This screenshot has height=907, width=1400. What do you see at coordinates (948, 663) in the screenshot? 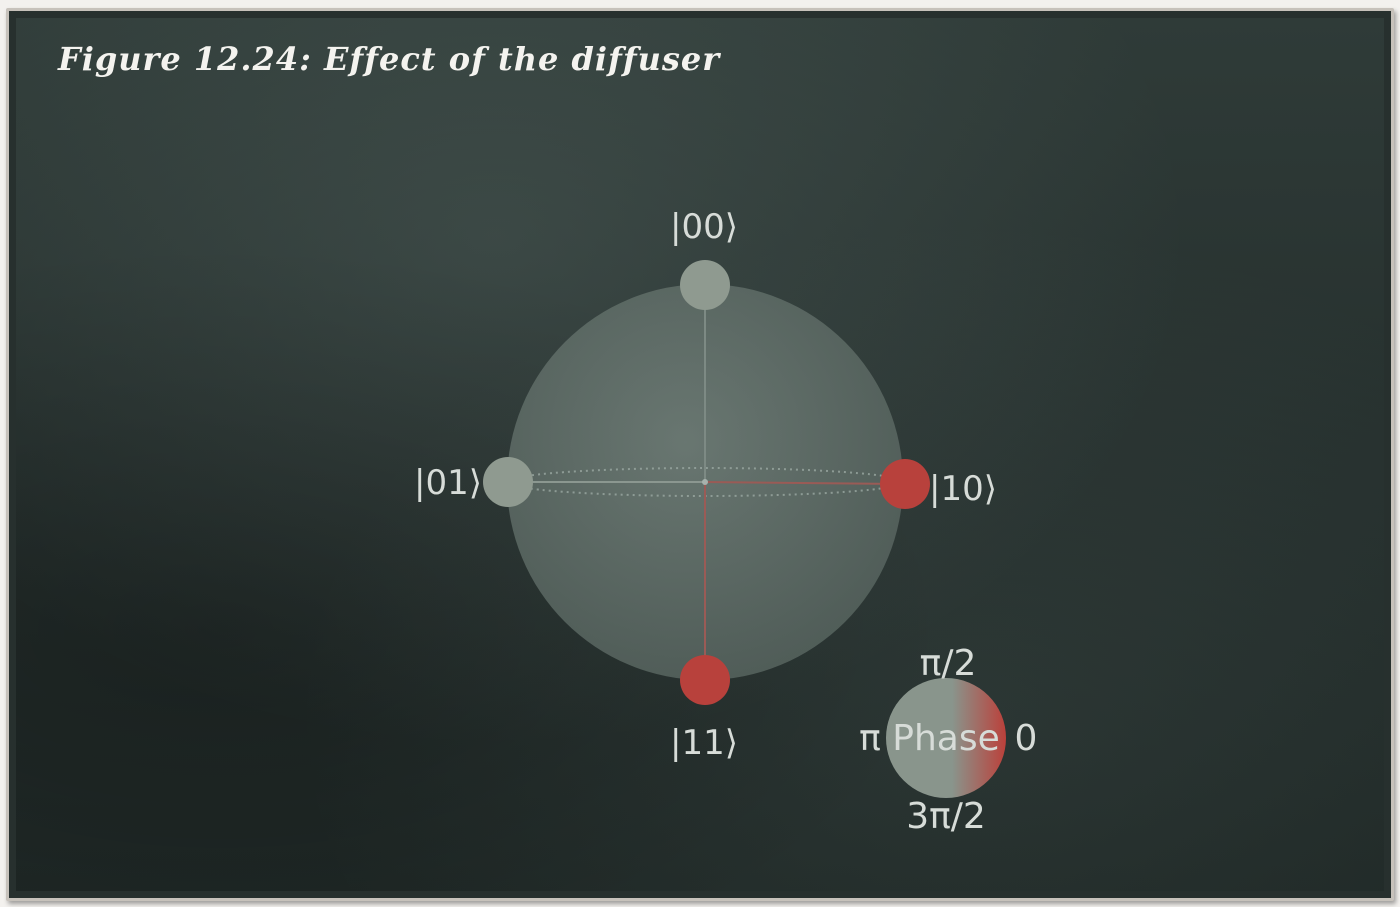
I see `phase-label-top: π/2` at bounding box center [948, 663].